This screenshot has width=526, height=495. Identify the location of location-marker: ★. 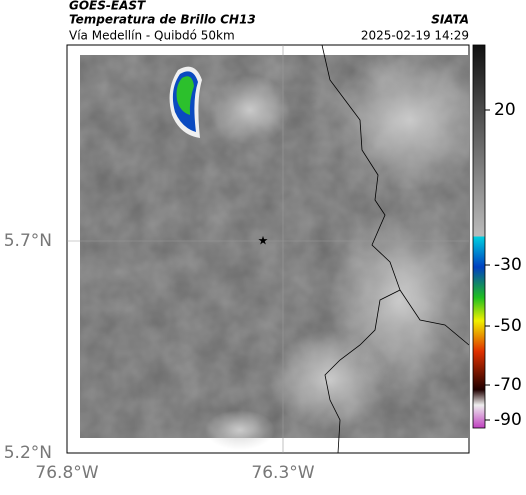
(263, 241).